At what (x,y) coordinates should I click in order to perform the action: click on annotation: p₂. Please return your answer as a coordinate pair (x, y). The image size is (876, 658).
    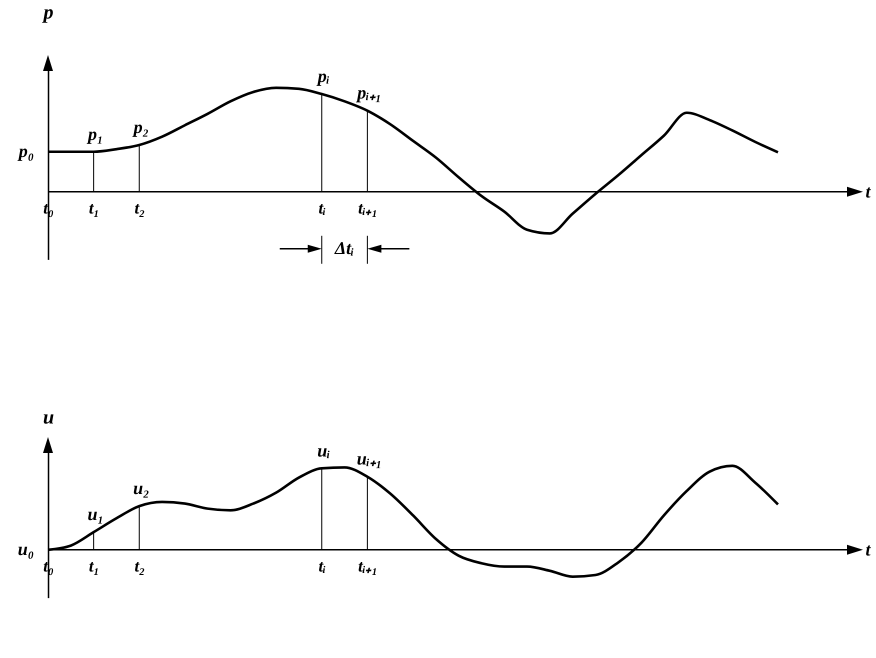
    Looking at the image, I should click on (140, 126).